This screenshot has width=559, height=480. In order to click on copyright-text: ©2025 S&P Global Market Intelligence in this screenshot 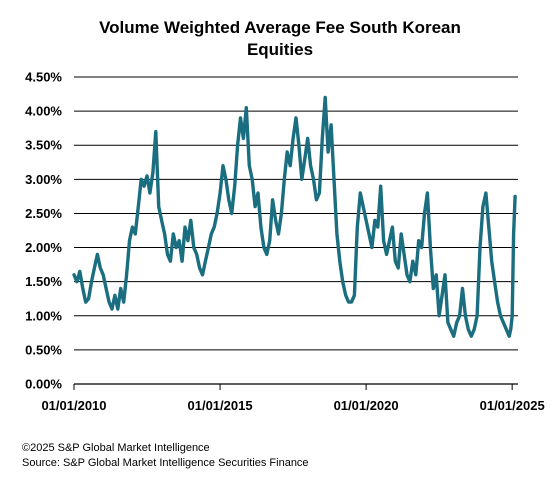, I will do `click(116, 448)`.